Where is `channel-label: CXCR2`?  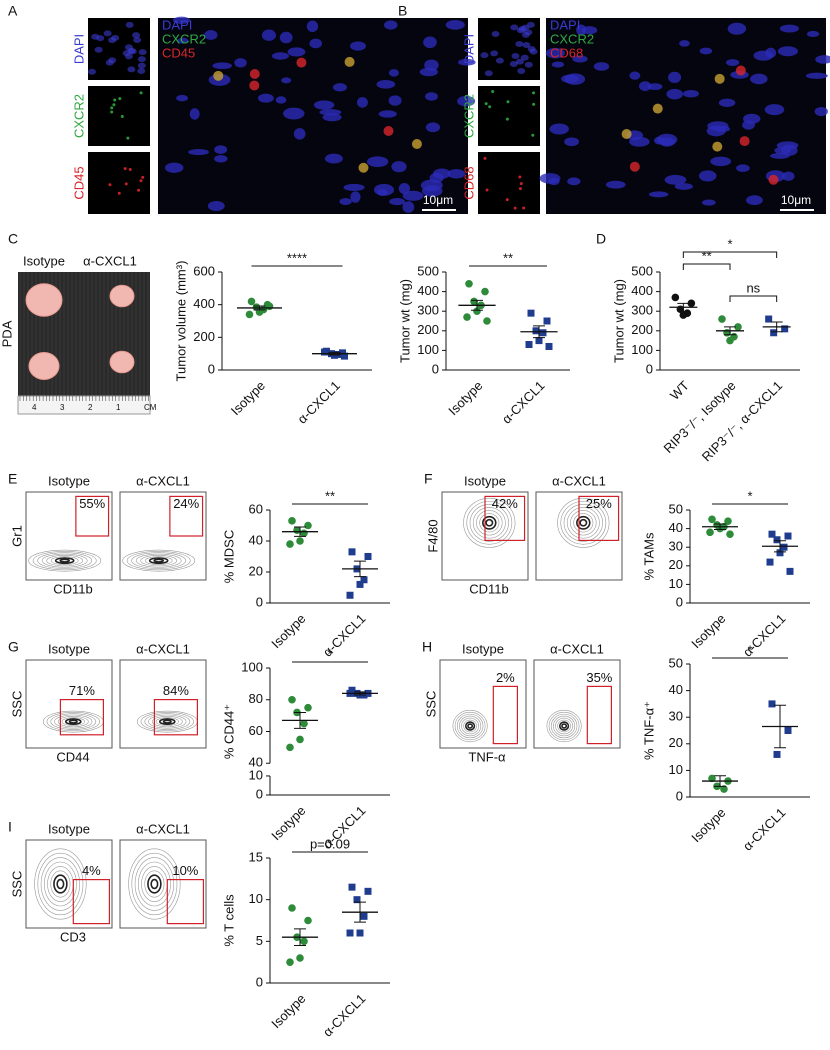 channel-label: CXCR2 is located at coordinates (468, 116).